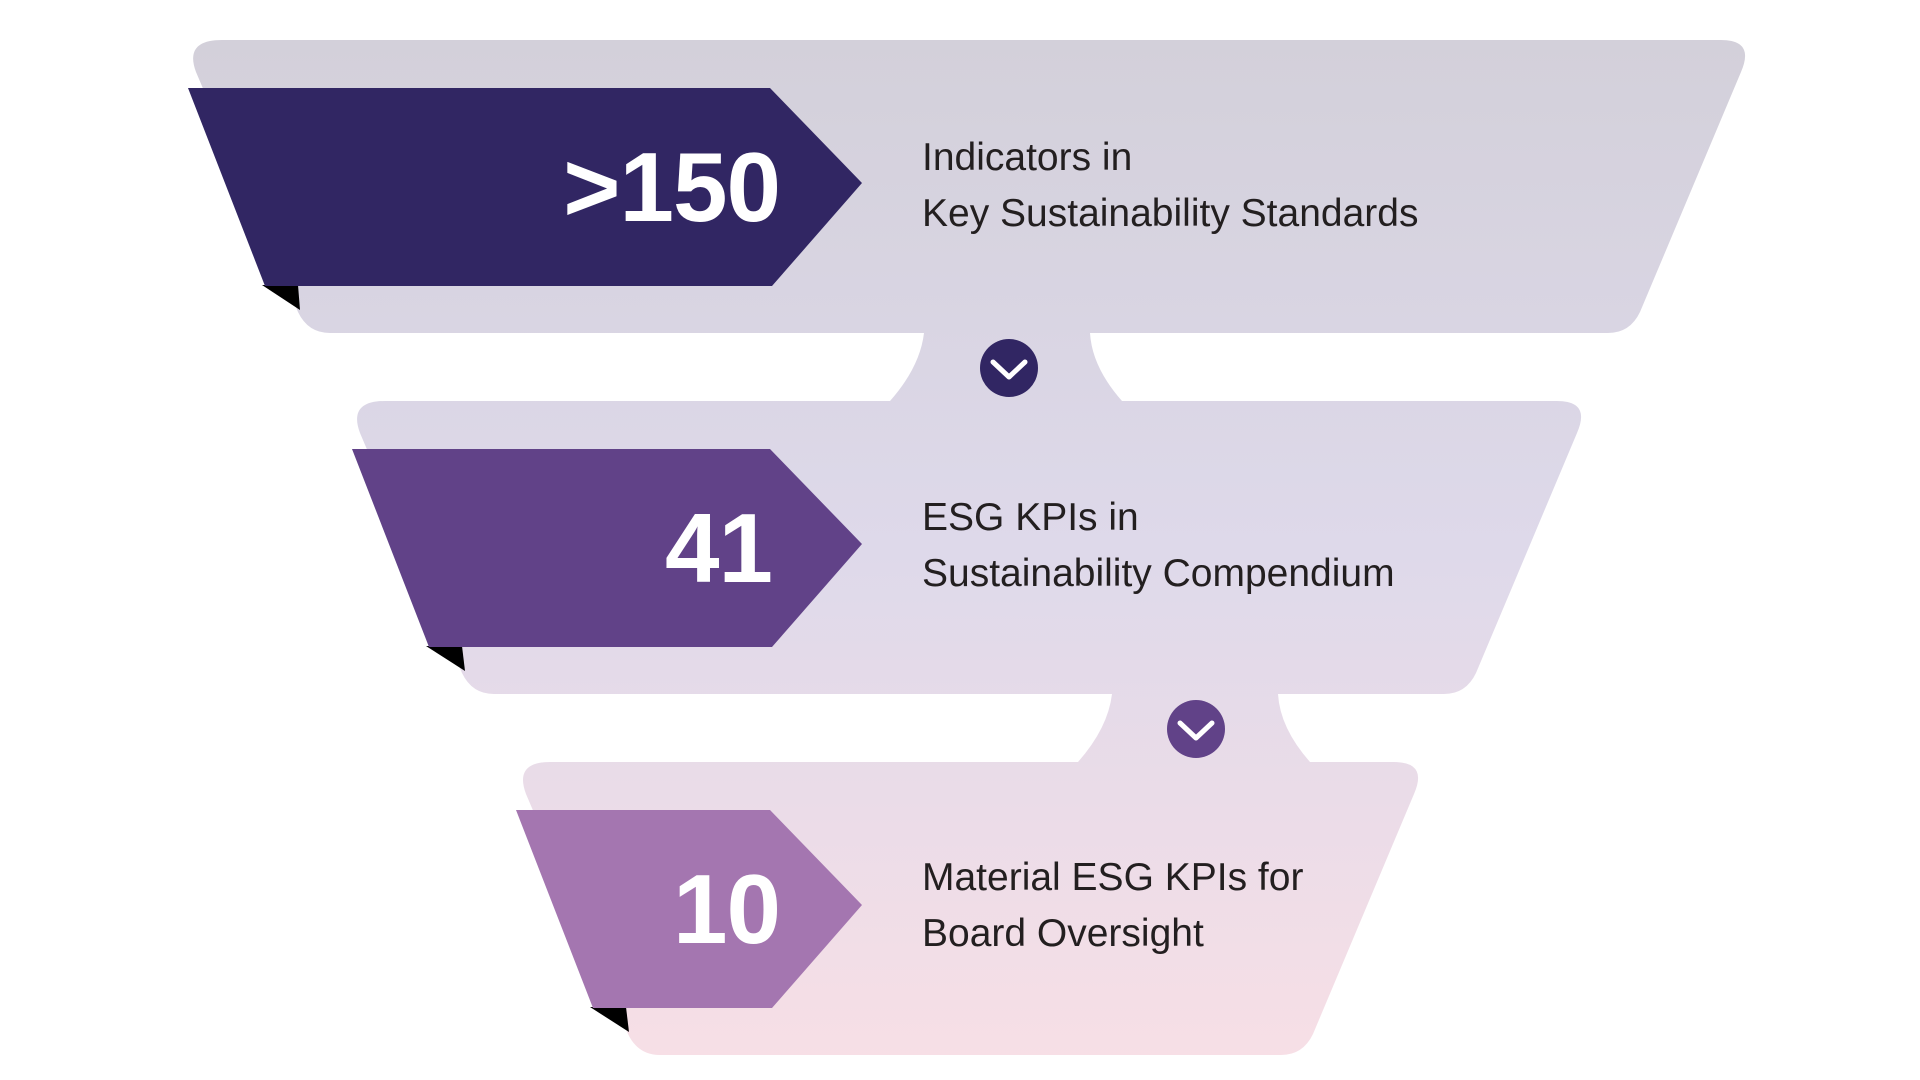 This screenshot has width=1920, height=1080. I want to click on tier-3-label: Material ESG KPIs for Board Oversight, so click(1112, 906).